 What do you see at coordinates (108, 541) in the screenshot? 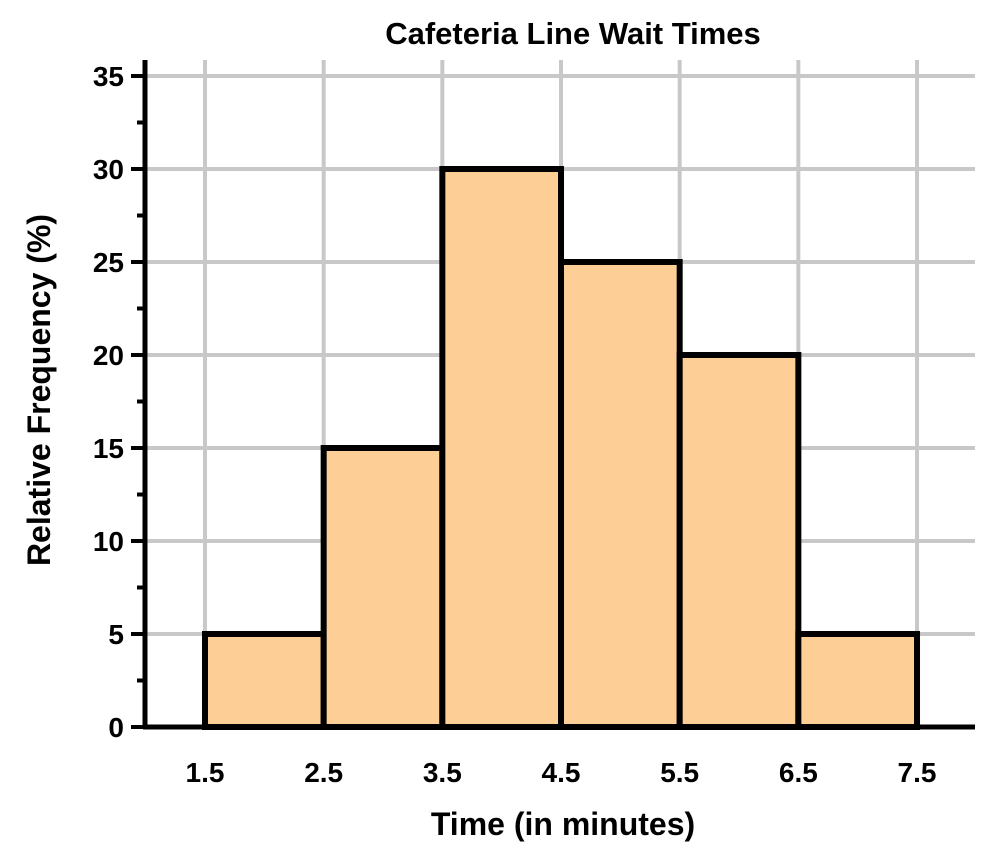
I see `y-tick-label: 10` at bounding box center [108, 541].